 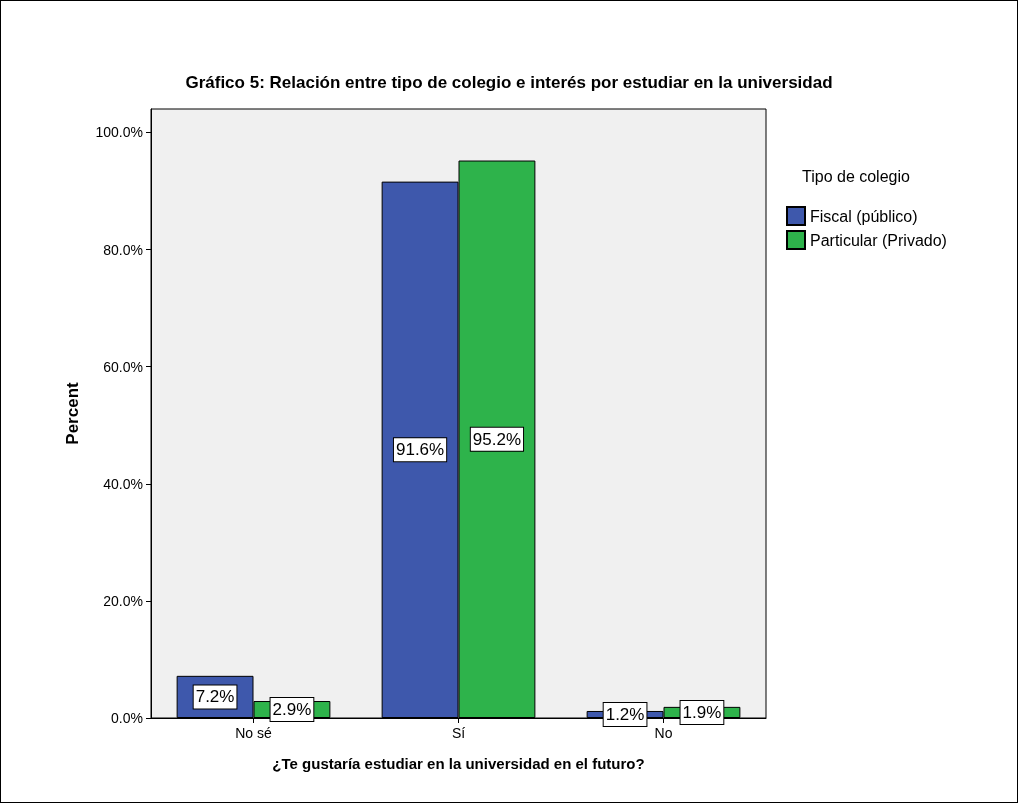 I want to click on y-tick-label: 60.0%, so click(x=123, y=366).